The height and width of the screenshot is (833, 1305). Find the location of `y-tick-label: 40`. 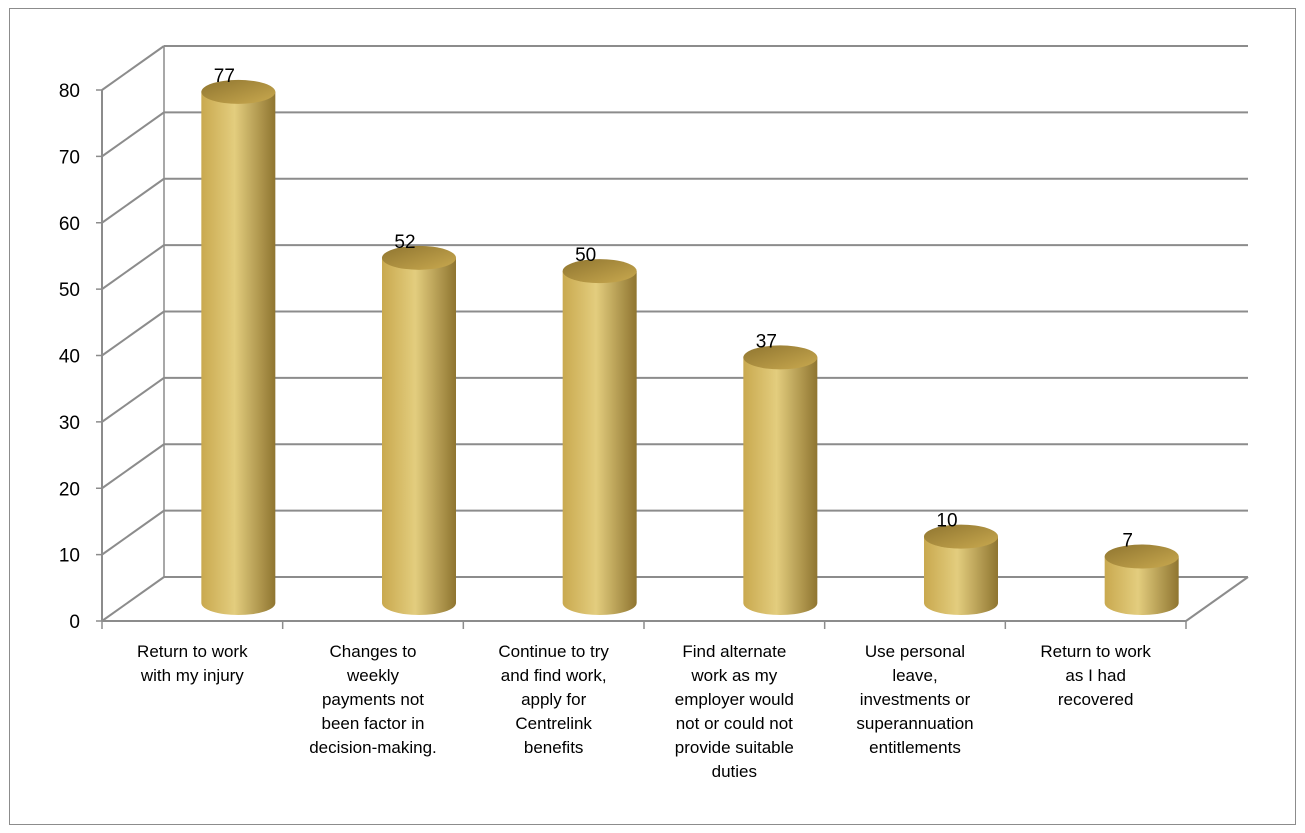

y-tick-label: 40 is located at coordinates (69, 357).